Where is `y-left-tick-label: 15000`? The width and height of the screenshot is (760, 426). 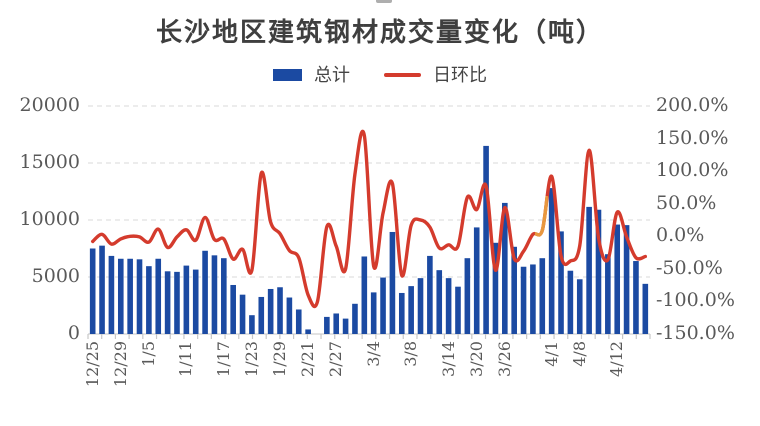
y-left-tick-label: 15000 is located at coordinates (49, 162).